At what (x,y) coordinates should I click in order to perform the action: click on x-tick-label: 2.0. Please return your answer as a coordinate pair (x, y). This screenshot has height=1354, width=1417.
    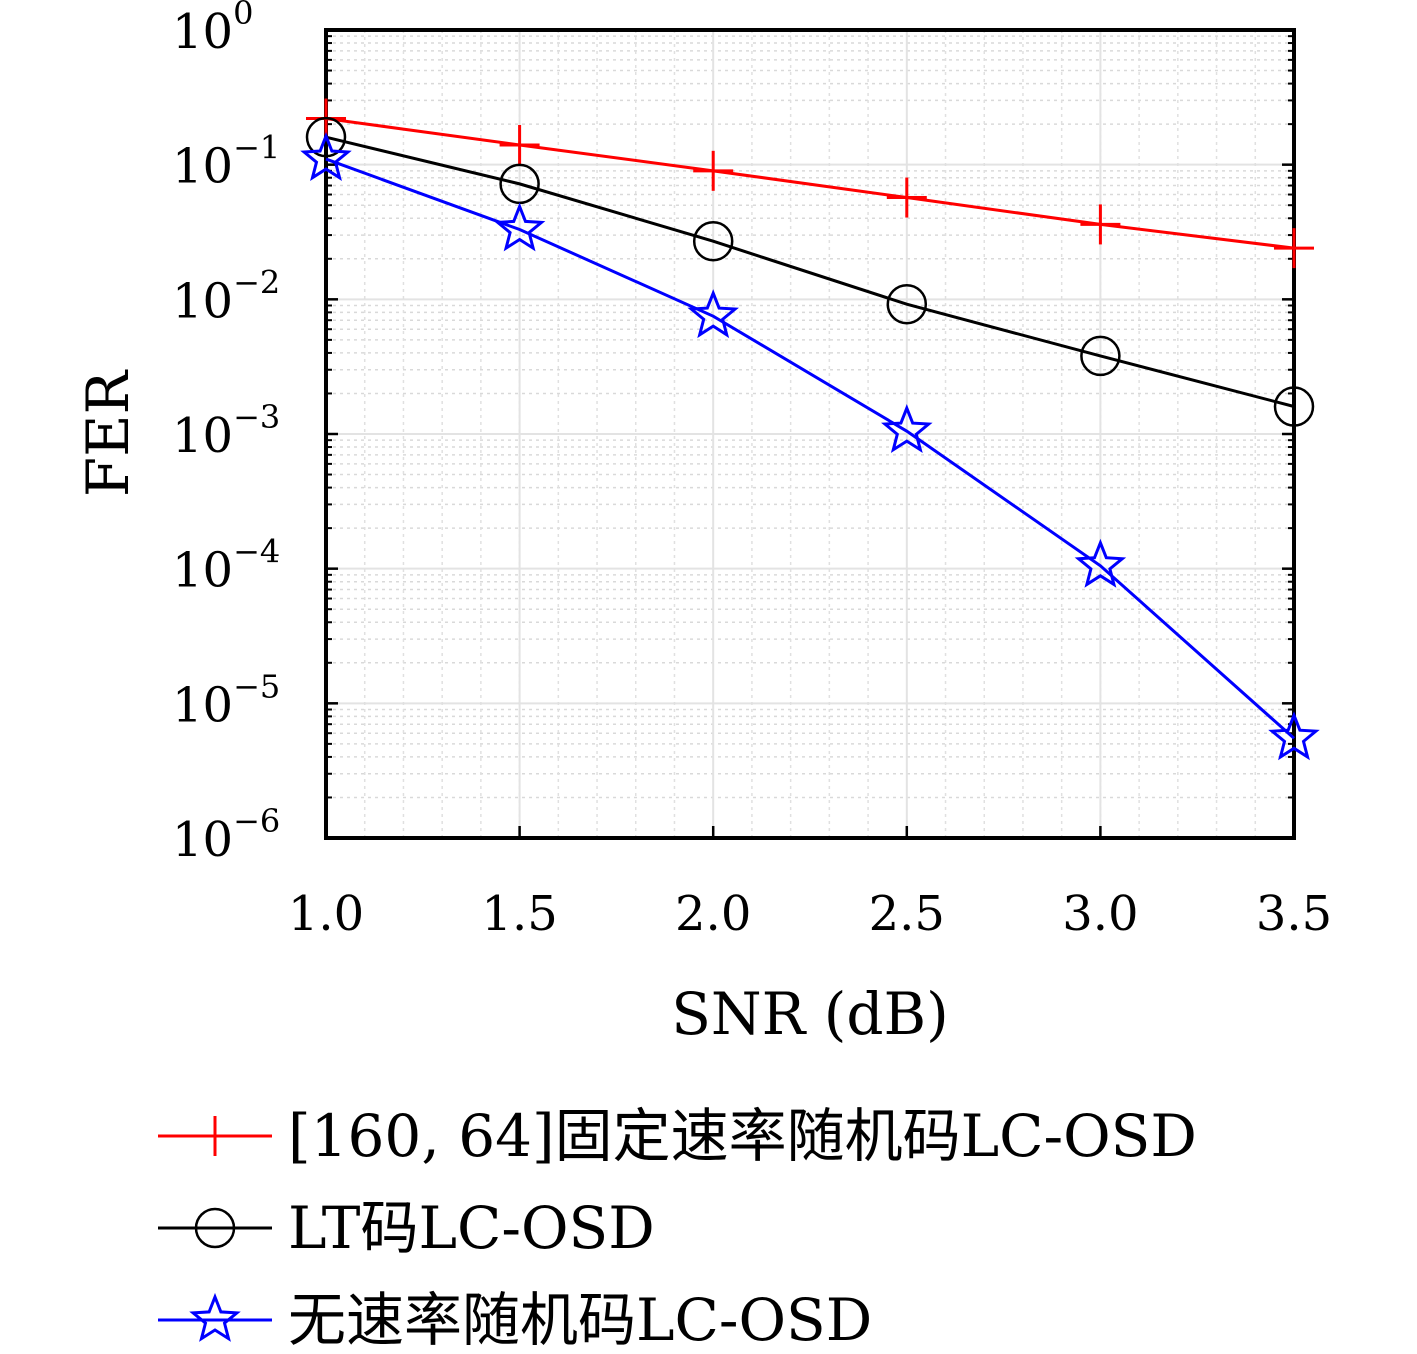
    Looking at the image, I should click on (713, 914).